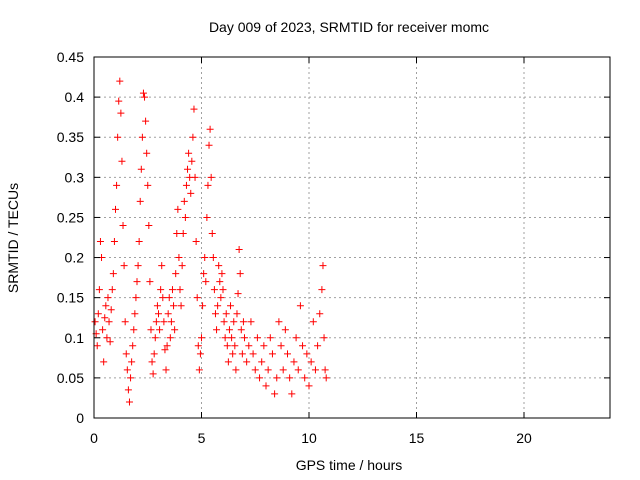  Describe the element at coordinates (70, 217) in the screenshot. I see `y-tick-label: 0.25` at that location.